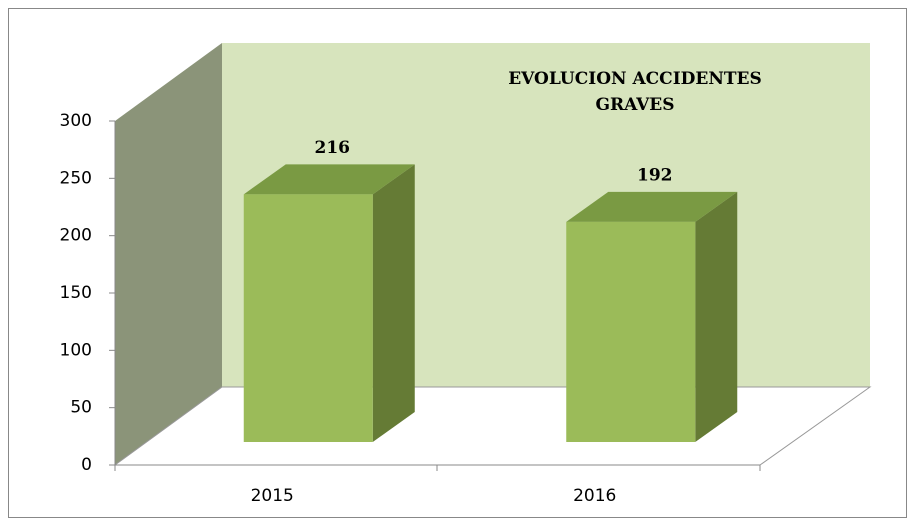 The image size is (915, 524). What do you see at coordinates (76, 178) in the screenshot?
I see `y-tick-label: 250` at bounding box center [76, 178].